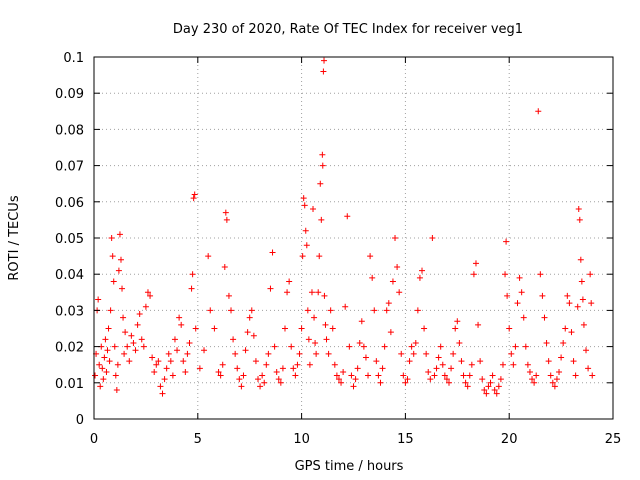 The width and height of the screenshot is (640, 480). Describe the element at coordinates (69, 311) in the screenshot. I see `y-tick-label: 0.03` at that location.